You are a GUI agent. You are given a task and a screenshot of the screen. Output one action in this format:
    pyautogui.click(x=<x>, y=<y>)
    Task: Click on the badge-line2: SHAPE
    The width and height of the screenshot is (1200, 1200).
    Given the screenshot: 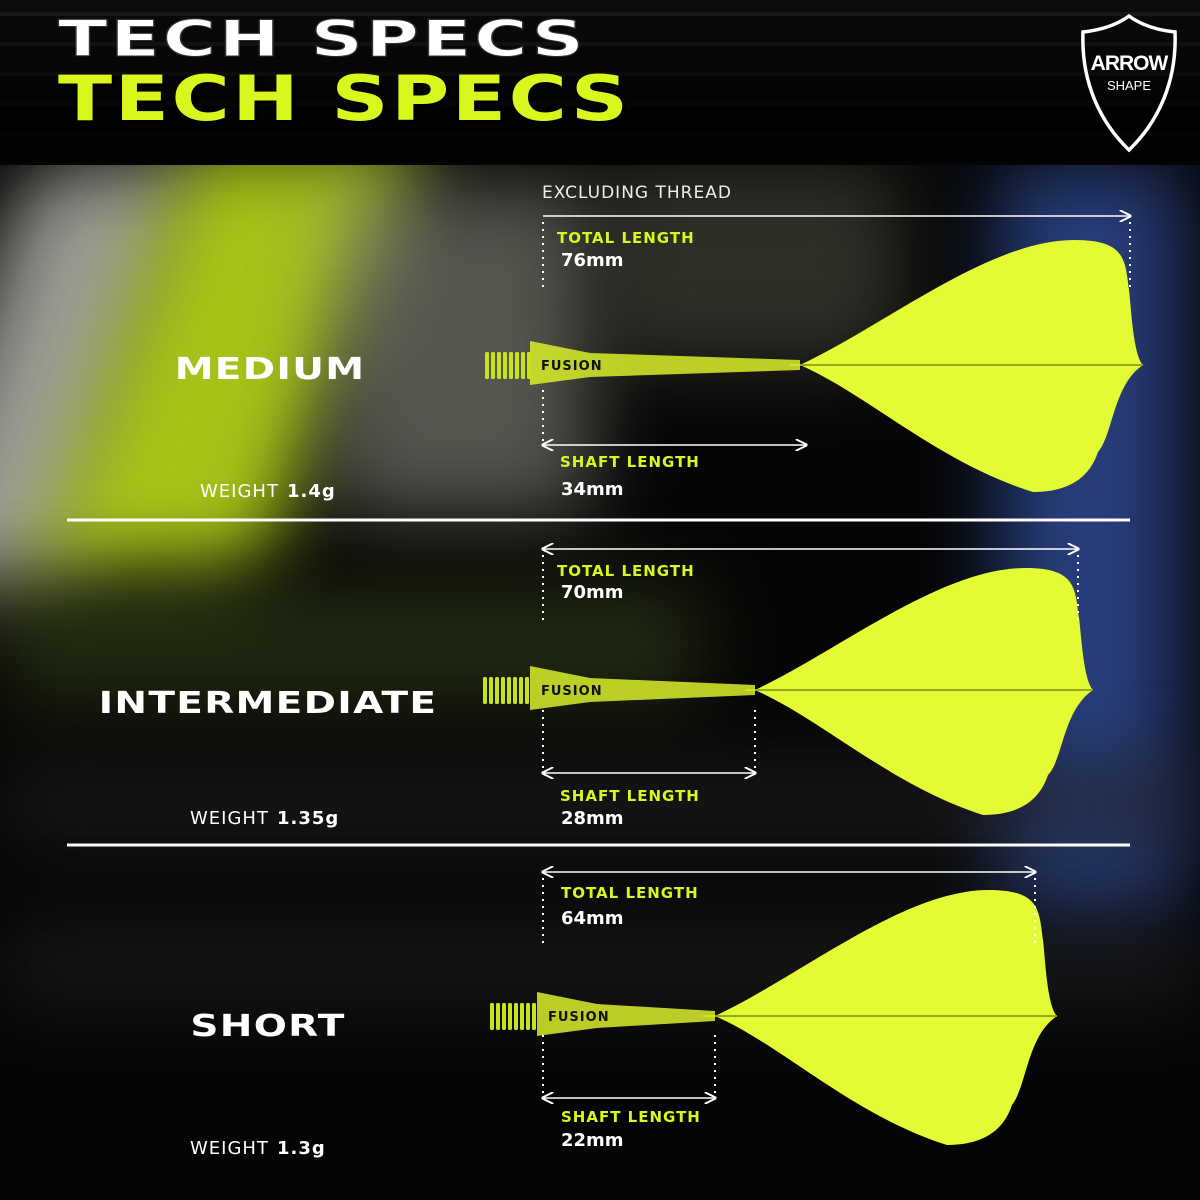 What is the action you would take?
    pyautogui.click(x=1129, y=85)
    